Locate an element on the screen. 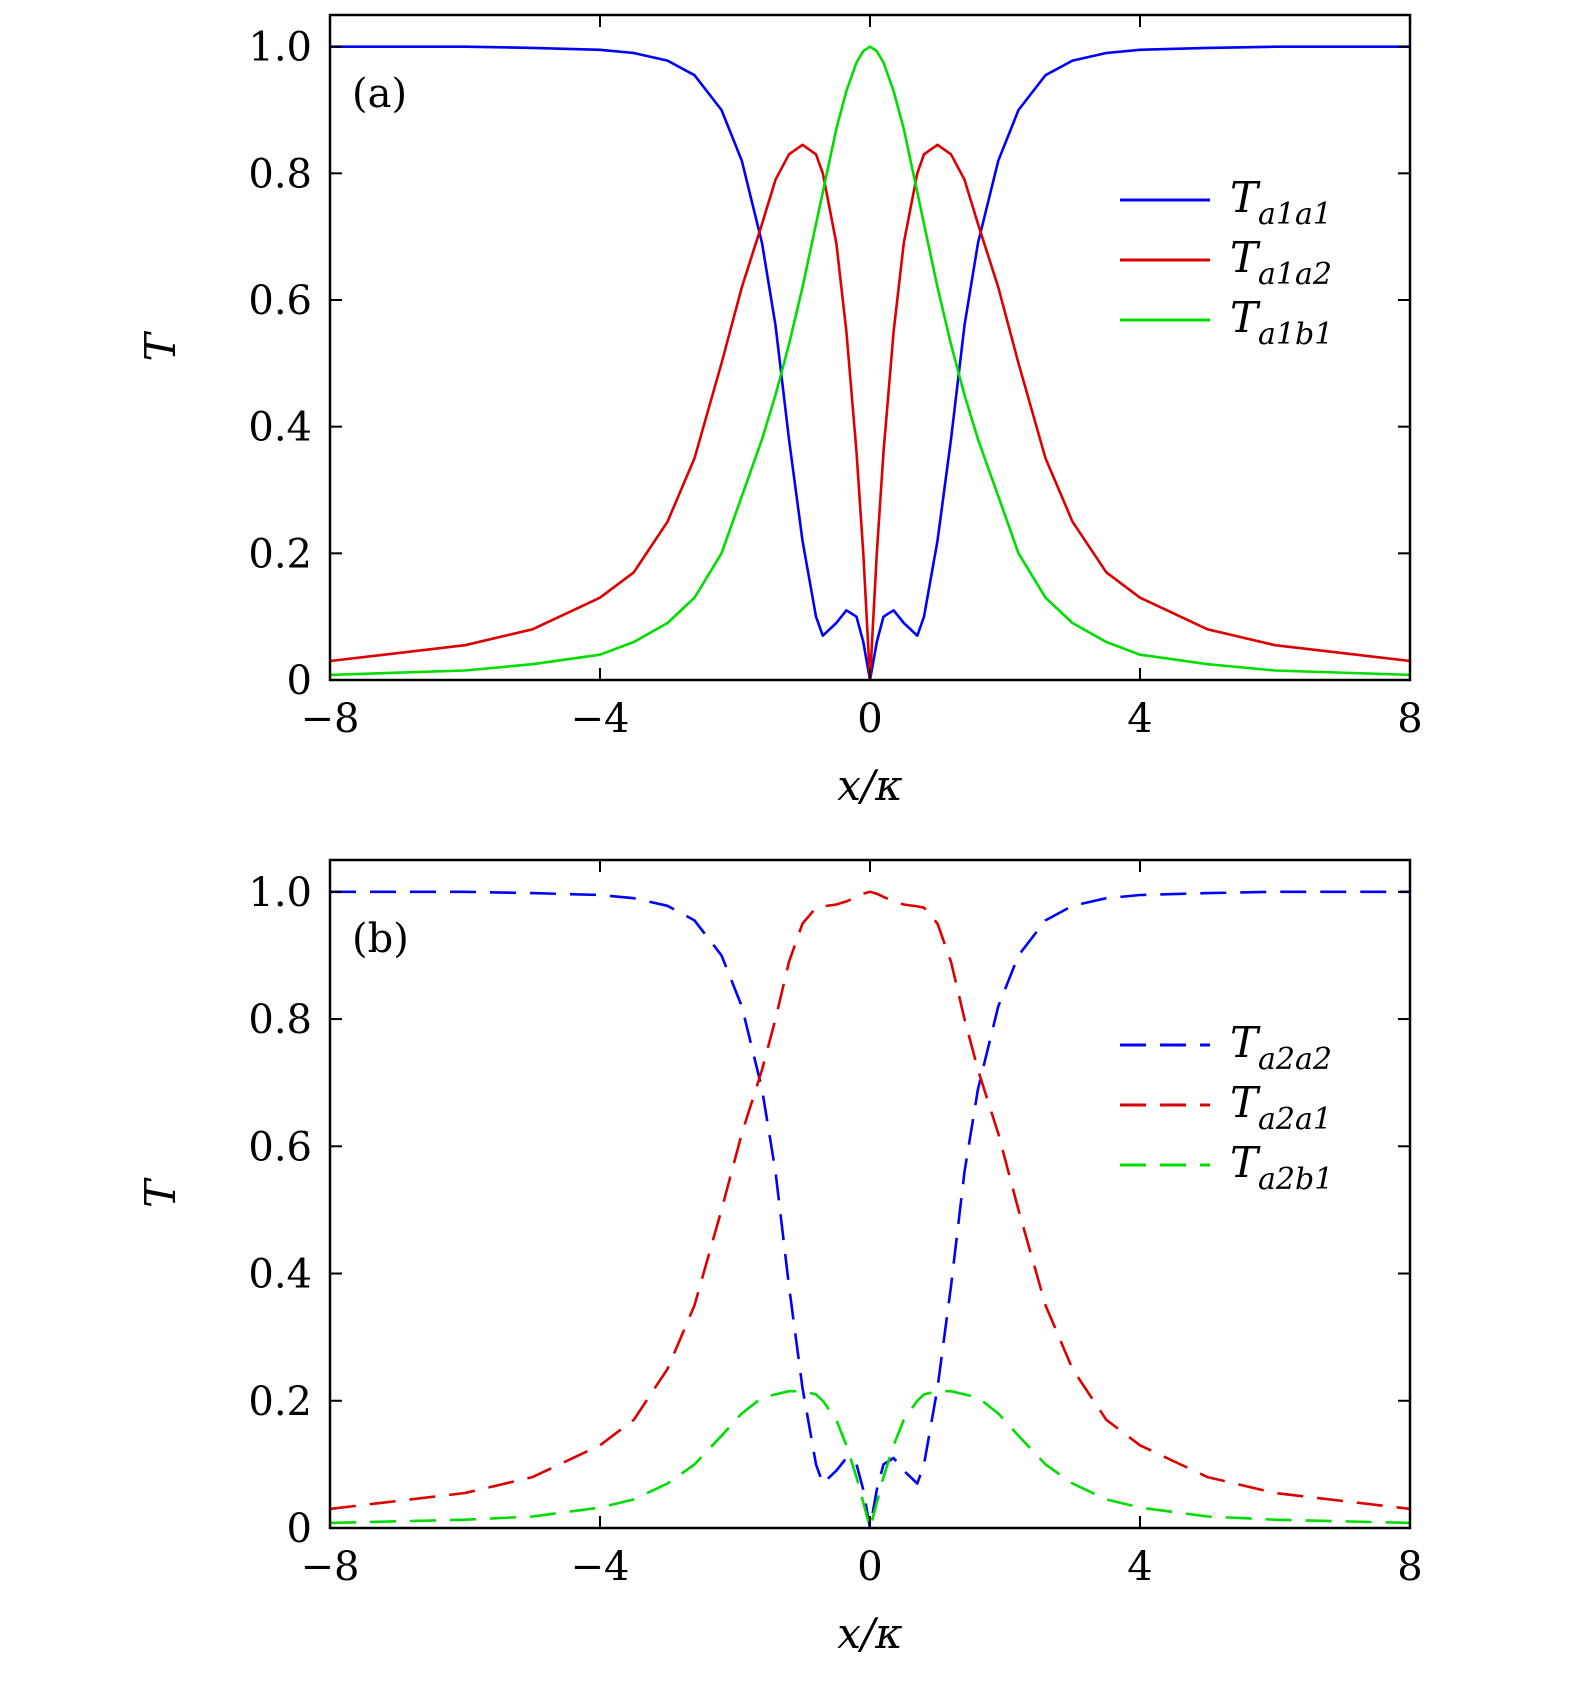  legend-label-a2b1: Ta2b1 is located at coordinates (1281, 1167).